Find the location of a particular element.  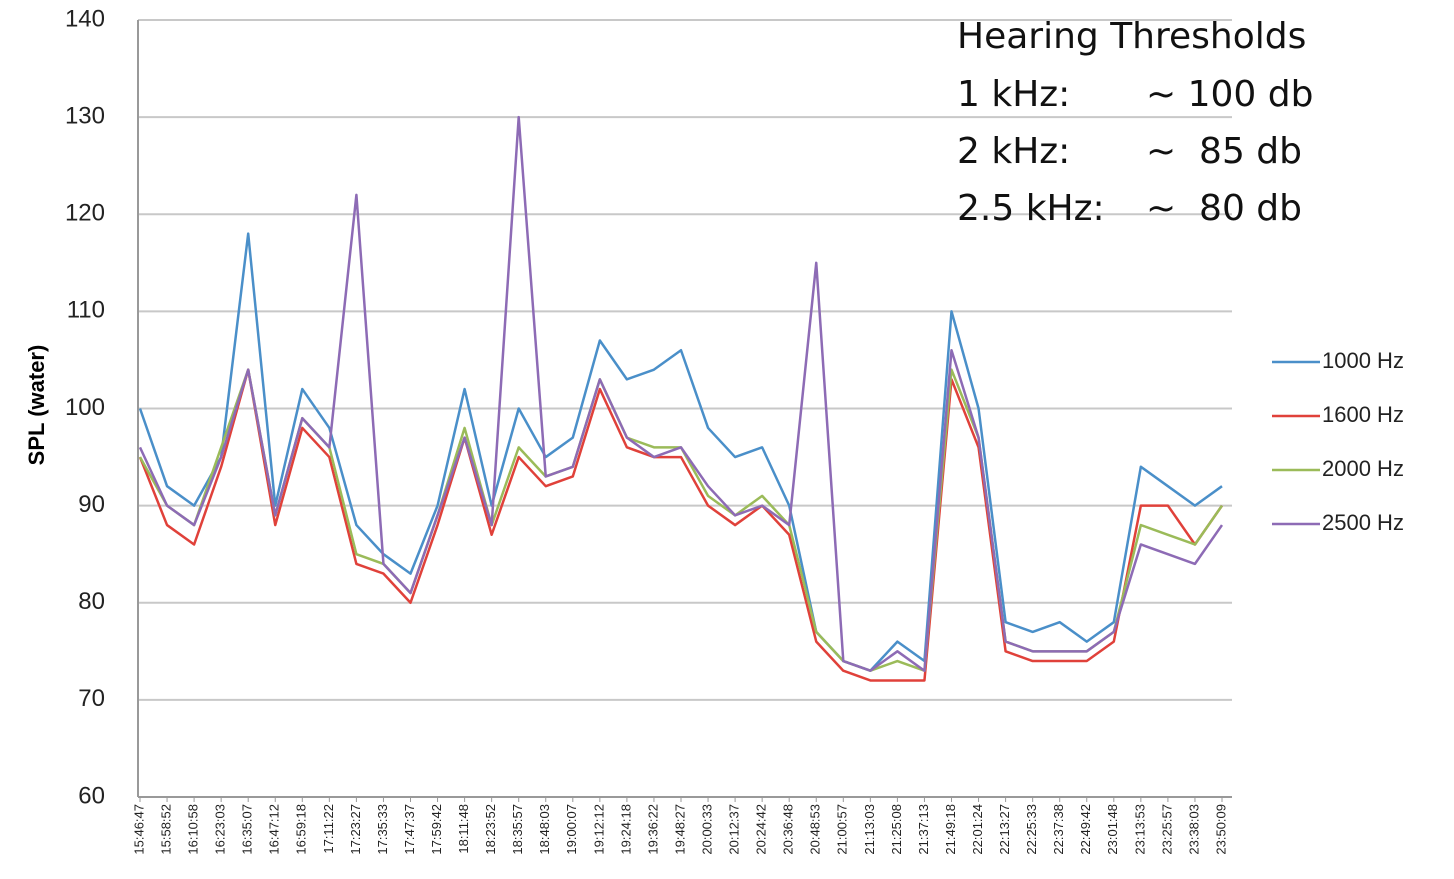

x-tick-label: 17:35:33 is located at coordinates (382, 829).